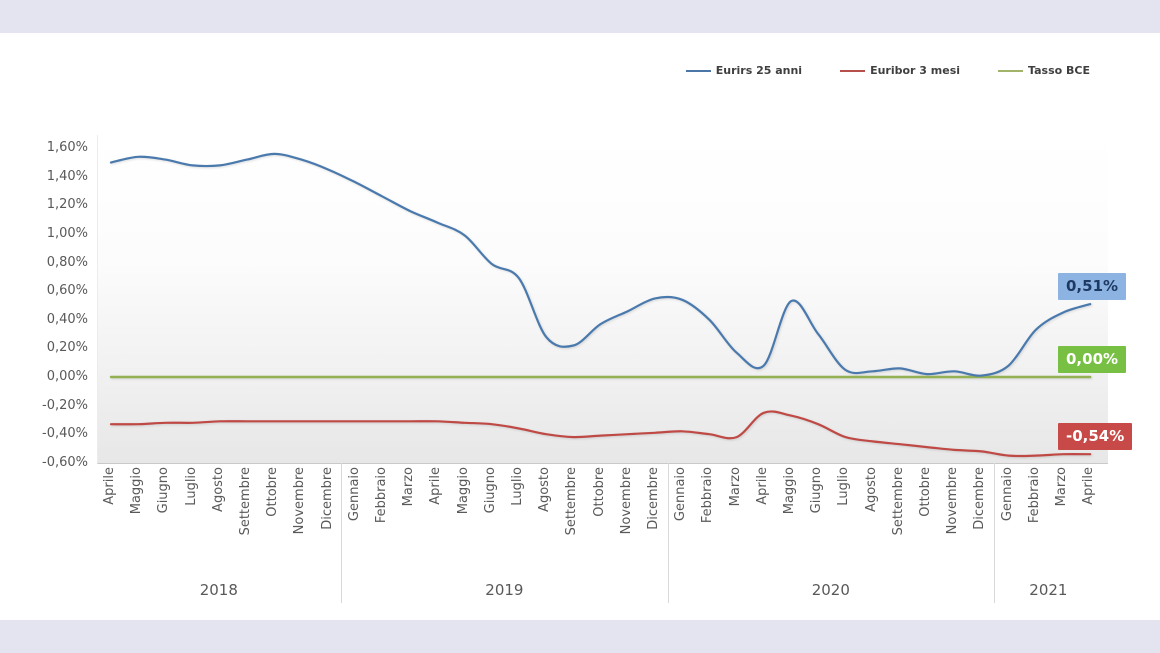 The height and width of the screenshot is (653, 1160). I want to click on y-axis-tick-label: -0,20%, so click(65, 405).